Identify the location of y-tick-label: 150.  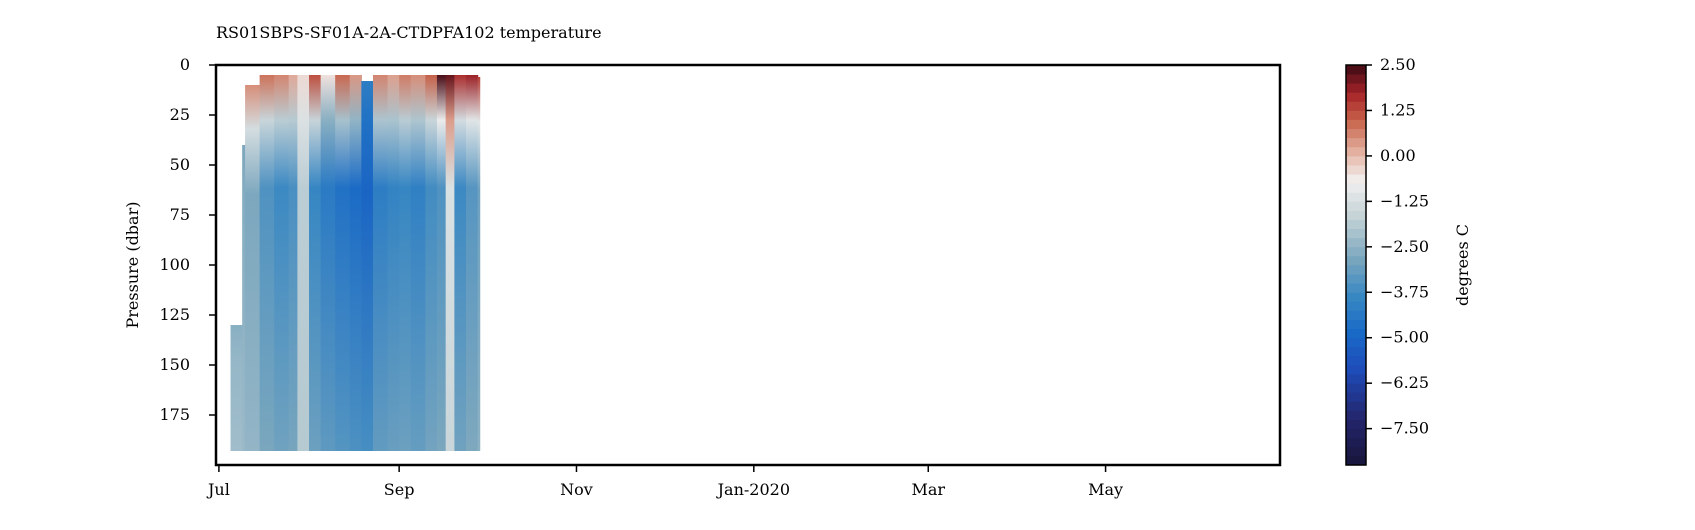
(174, 364).